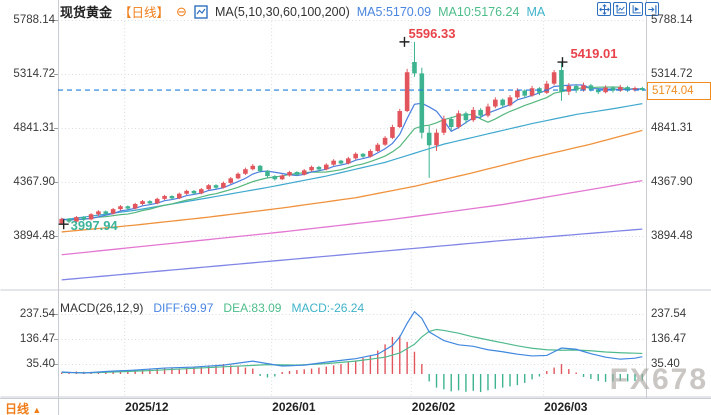  Describe the element at coordinates (37, 314) in the screenshot. I see `macd-tick-left: 237.54` at that location.